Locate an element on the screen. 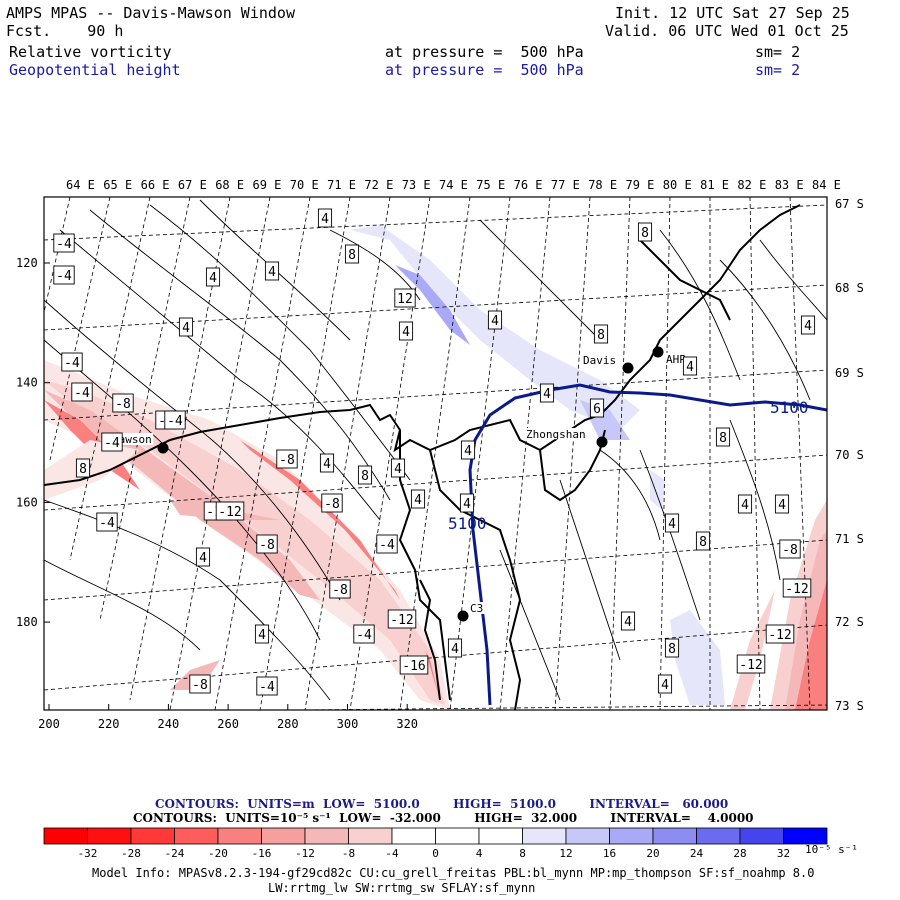  colorbar-tick-label: -24 is located at coordinates (174, 853).